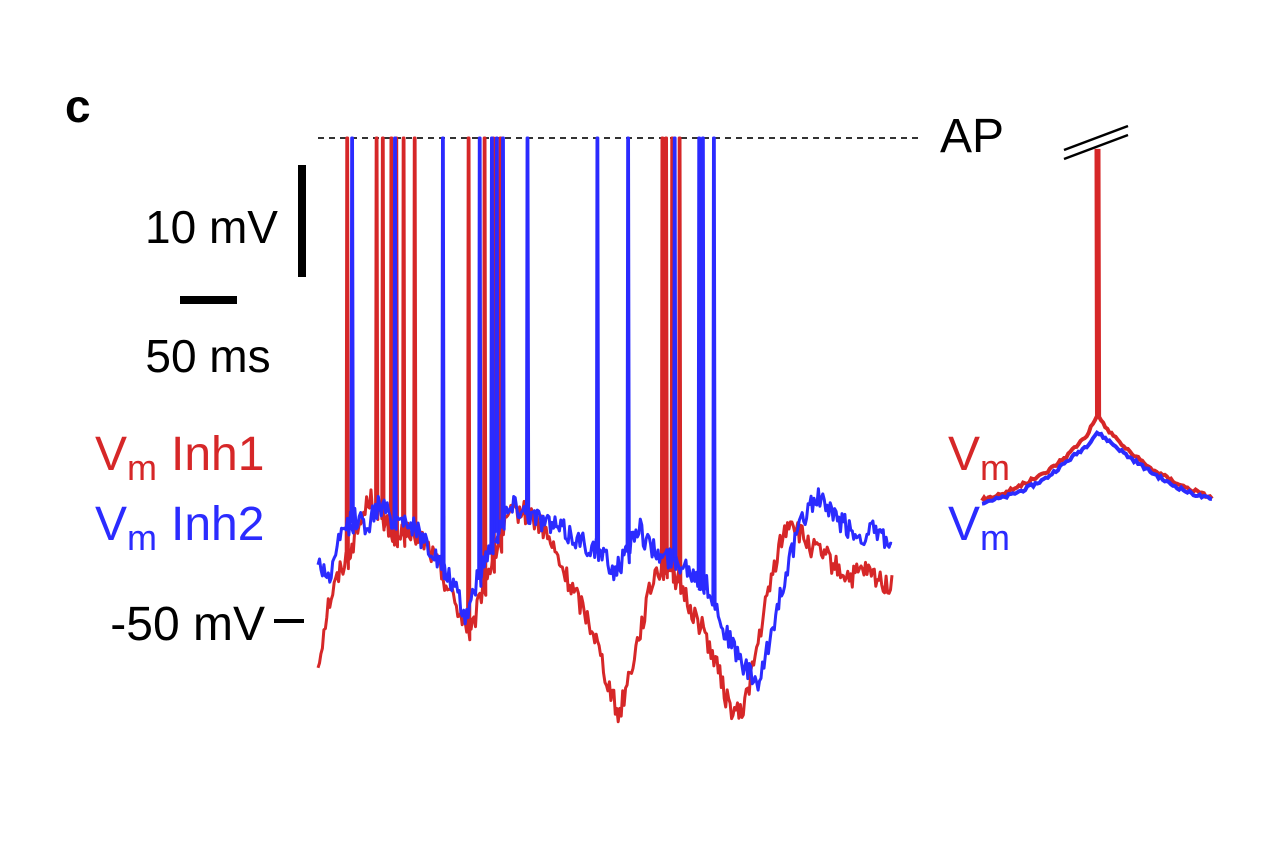 This screenshot has height=845, width=1280. I want to click on legend-inh1-prefix: V, so click(111, 454).